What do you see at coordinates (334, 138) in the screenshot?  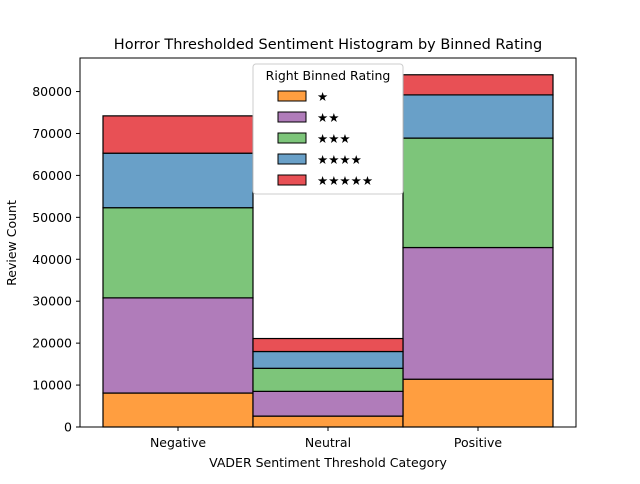 I see `legend-label: ★★★` at bounding box center [334, 138].